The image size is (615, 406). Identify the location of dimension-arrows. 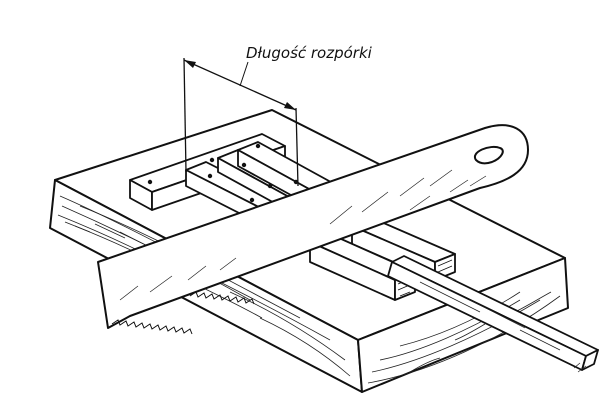
(240, 85).